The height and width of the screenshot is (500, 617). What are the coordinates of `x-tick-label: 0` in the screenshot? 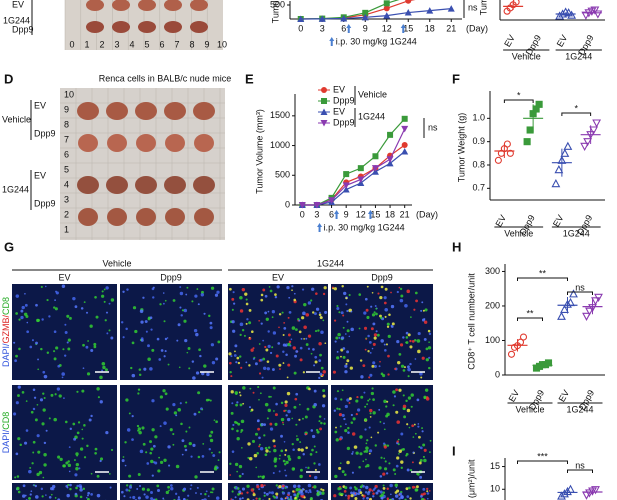 It's located at (300, 28).